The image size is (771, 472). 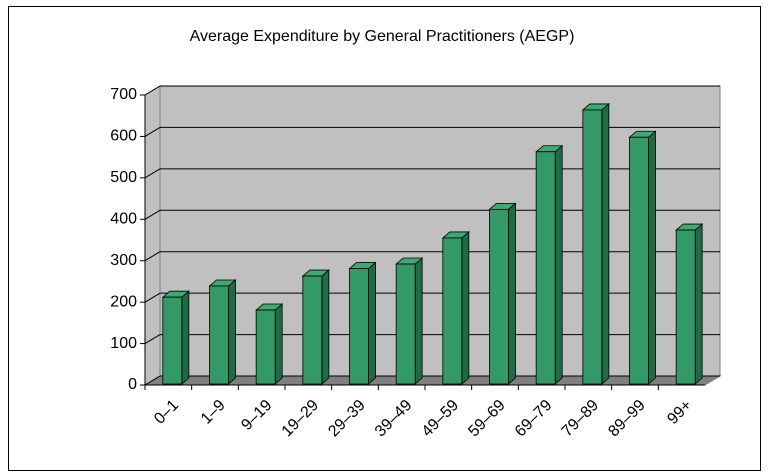 What do you see at coordinates (123, 219) in the screenshot?
I see `y-tick-label: 400` at bounding box center [123, 219].